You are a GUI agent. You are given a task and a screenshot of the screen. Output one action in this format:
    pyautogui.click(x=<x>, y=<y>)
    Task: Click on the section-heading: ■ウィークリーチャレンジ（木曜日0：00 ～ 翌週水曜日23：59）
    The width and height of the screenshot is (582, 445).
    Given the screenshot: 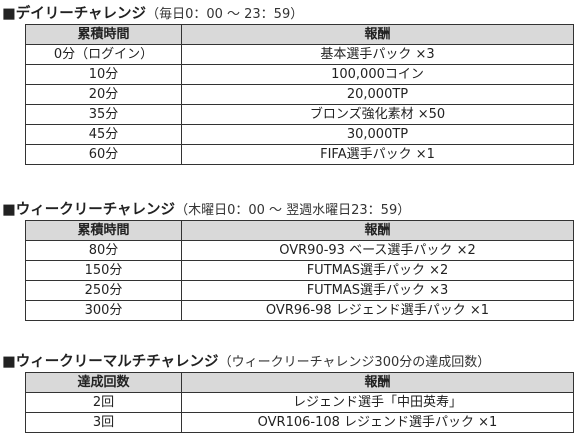 What is the action you would take?
    pyautogui.click(x=291, y=210)
    